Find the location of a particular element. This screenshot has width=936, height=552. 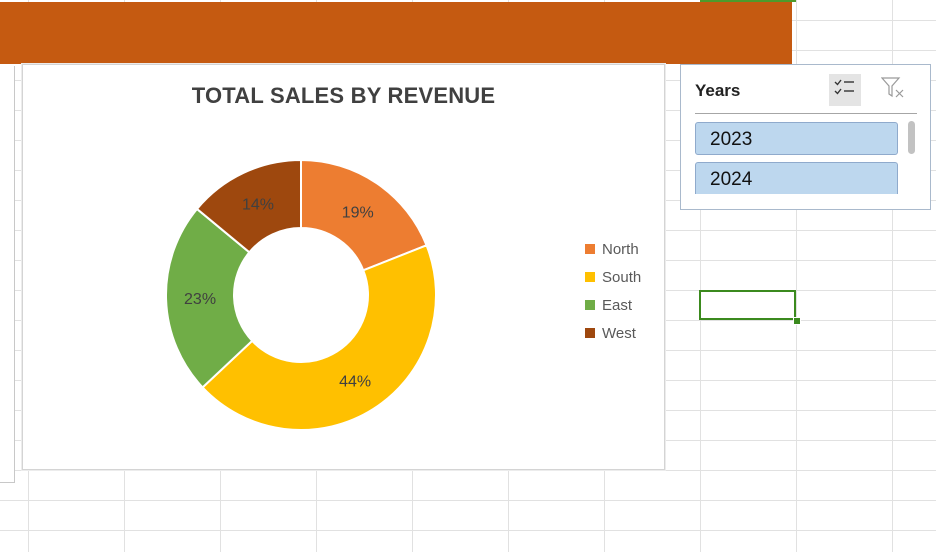

legend-item-east: East is located at coordinates (613, 305).